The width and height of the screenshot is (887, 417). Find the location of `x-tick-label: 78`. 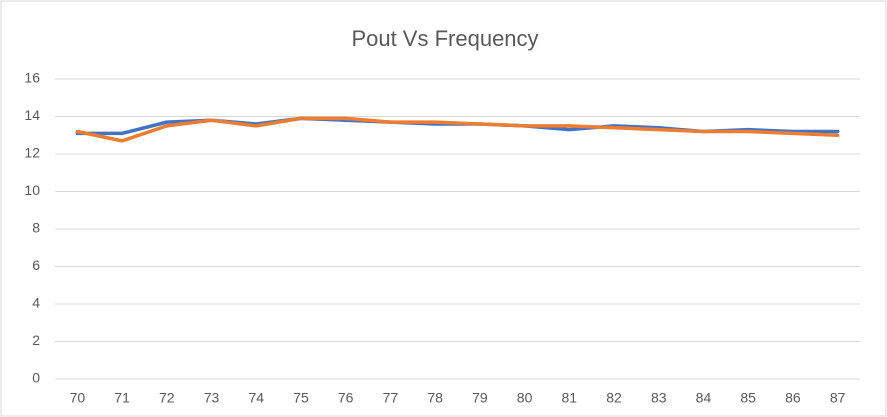

x-tick-label: 78 is located at coordinates (435, 398).